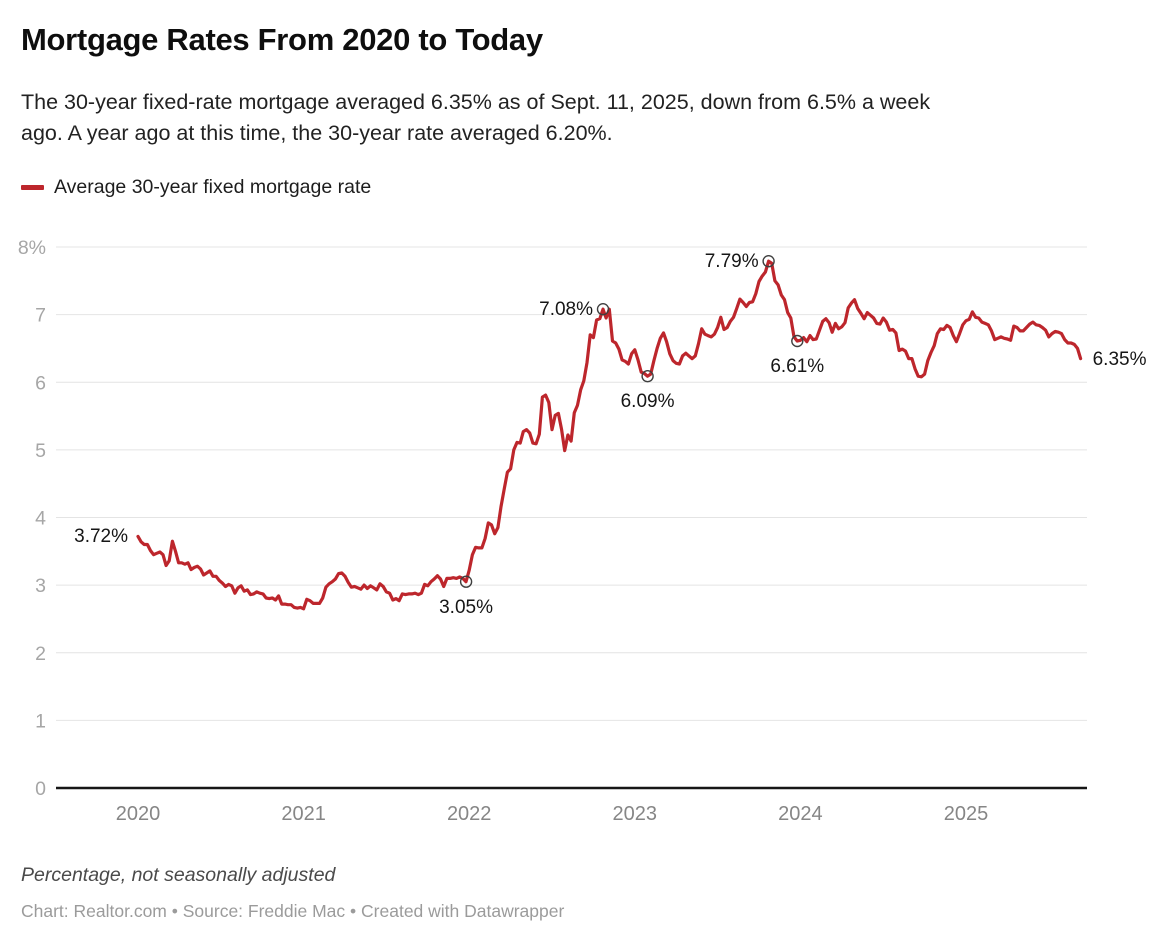 The height and width of the screenshot is (945, 1170). What do you see at coordinates (647, 402) in the screenshot?
I see `annotation-label: 6.09%` at bounding box center [647, 402].